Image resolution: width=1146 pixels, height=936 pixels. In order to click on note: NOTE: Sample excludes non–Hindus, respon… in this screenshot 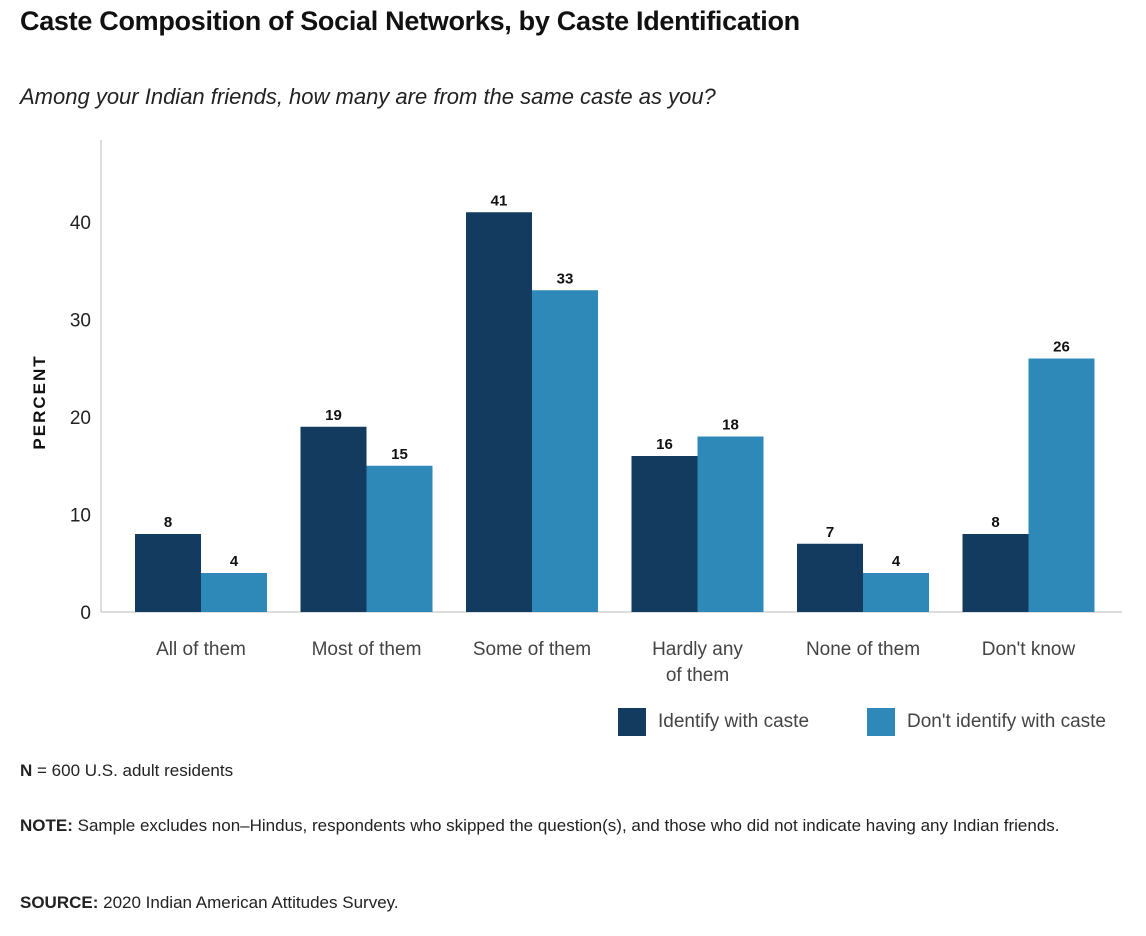, I will do `click(570, 826)`.